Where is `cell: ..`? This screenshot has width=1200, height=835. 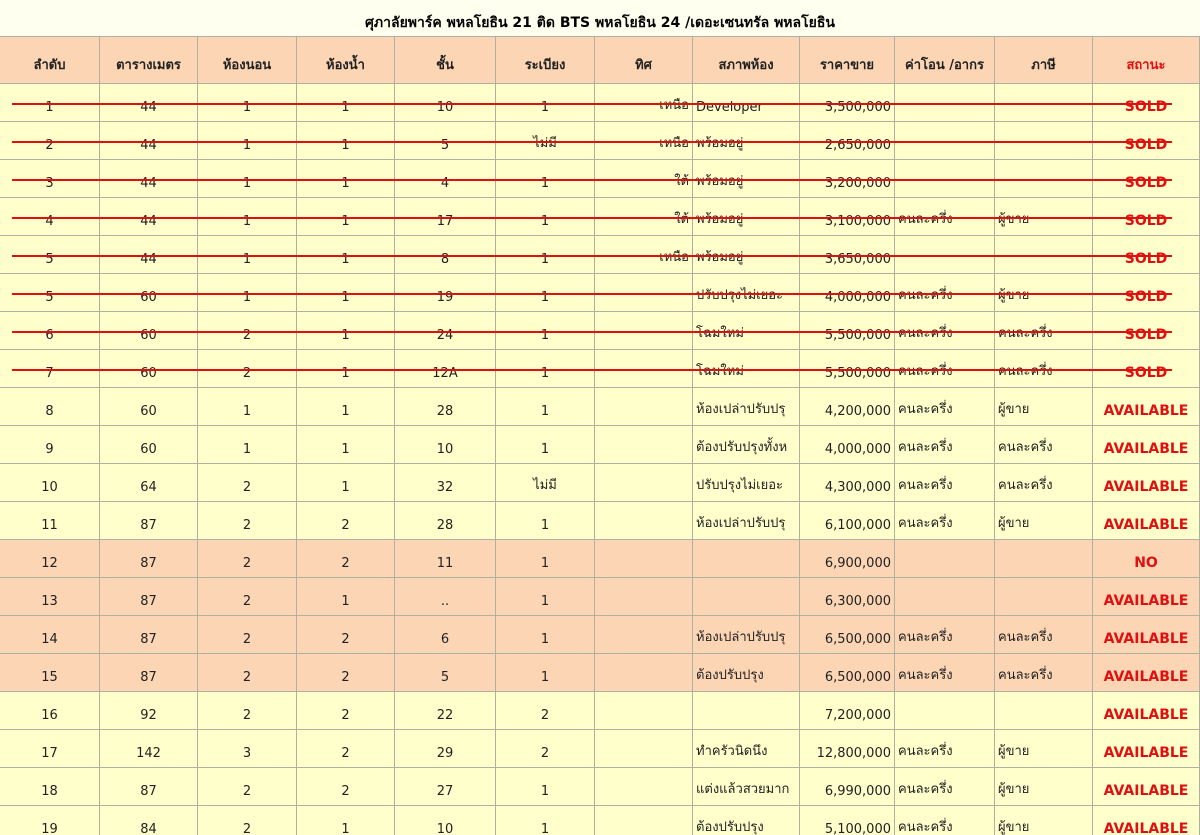 cell: .. is located at coordinates (445, 597).